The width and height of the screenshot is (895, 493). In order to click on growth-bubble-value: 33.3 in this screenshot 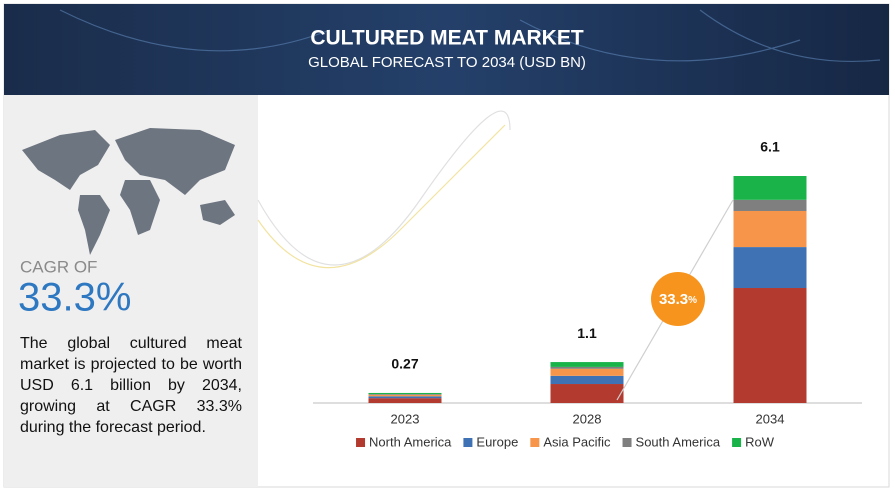, I will do `click(673, 299)`.